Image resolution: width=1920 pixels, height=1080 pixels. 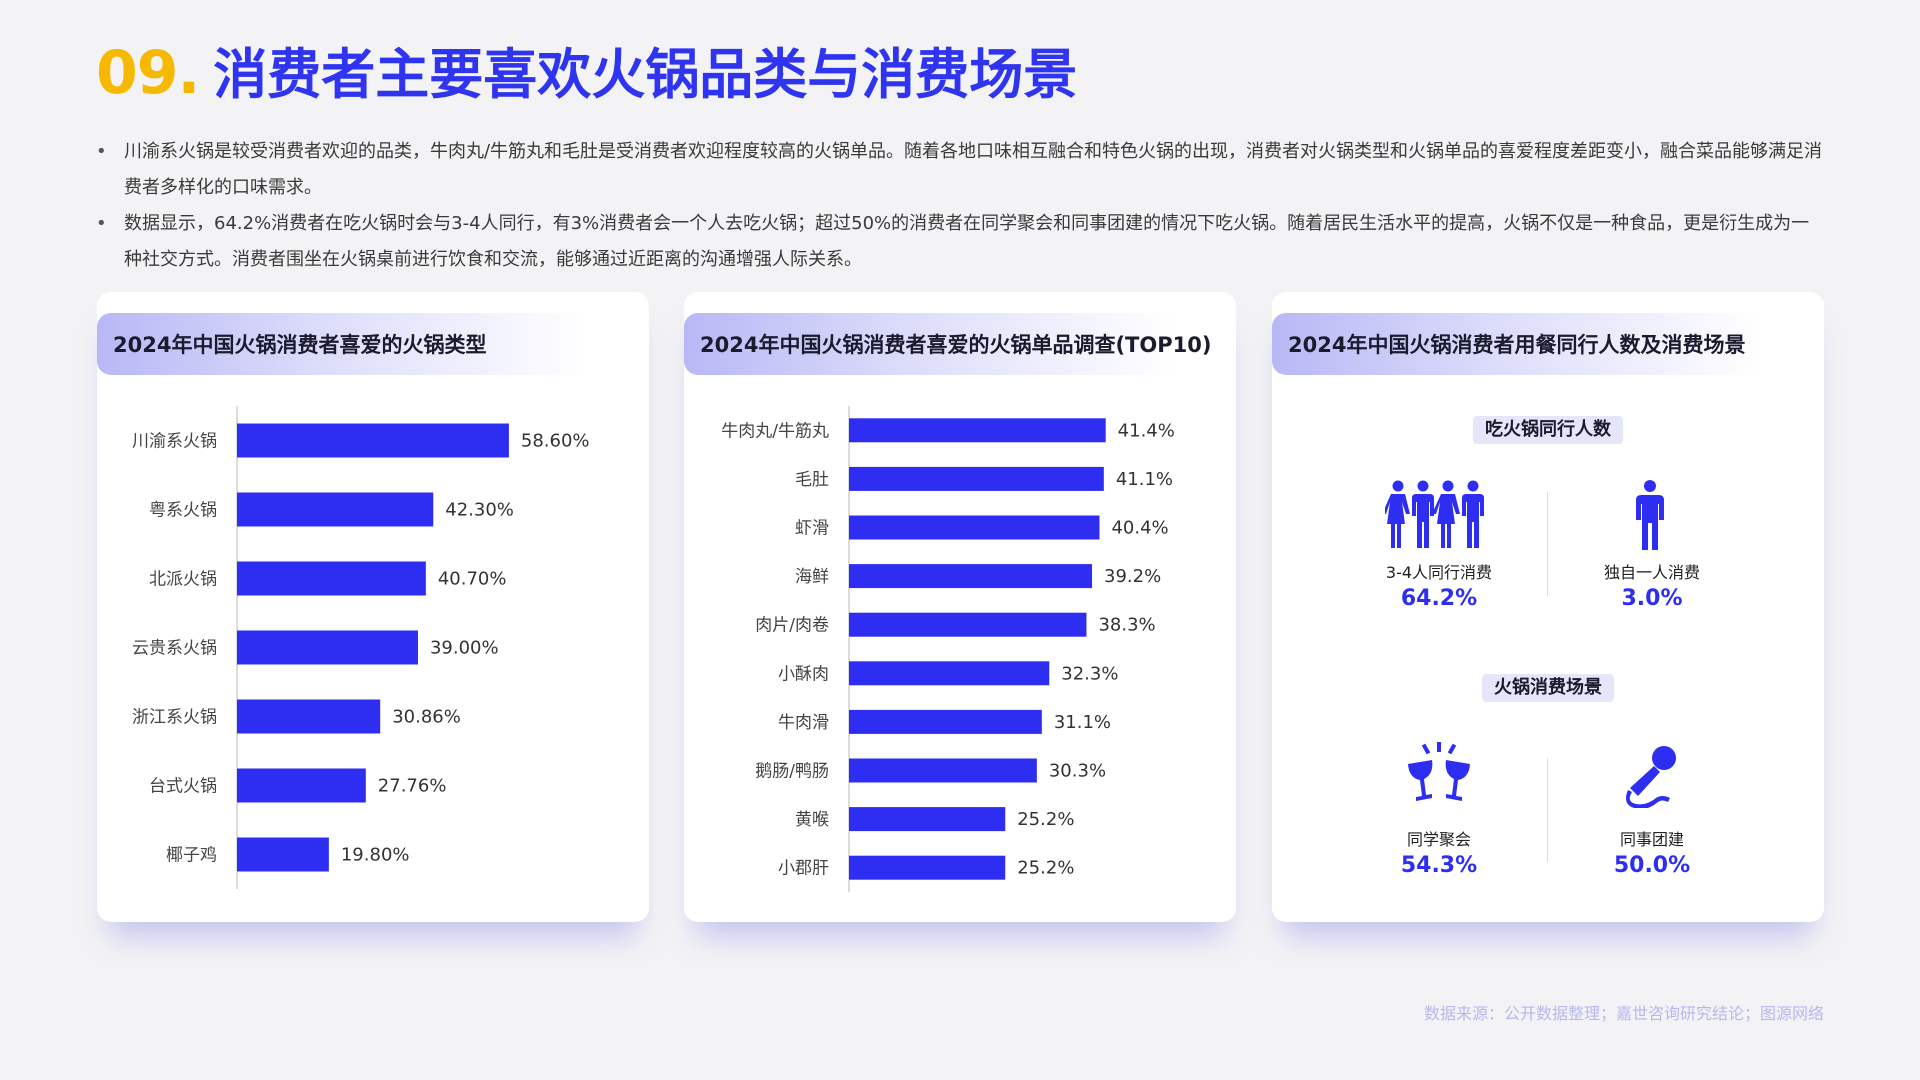 What do you see at coordinates (148, 73) in the screenshot?
I see `title-number: 09.` at bounding box center [148, 73].